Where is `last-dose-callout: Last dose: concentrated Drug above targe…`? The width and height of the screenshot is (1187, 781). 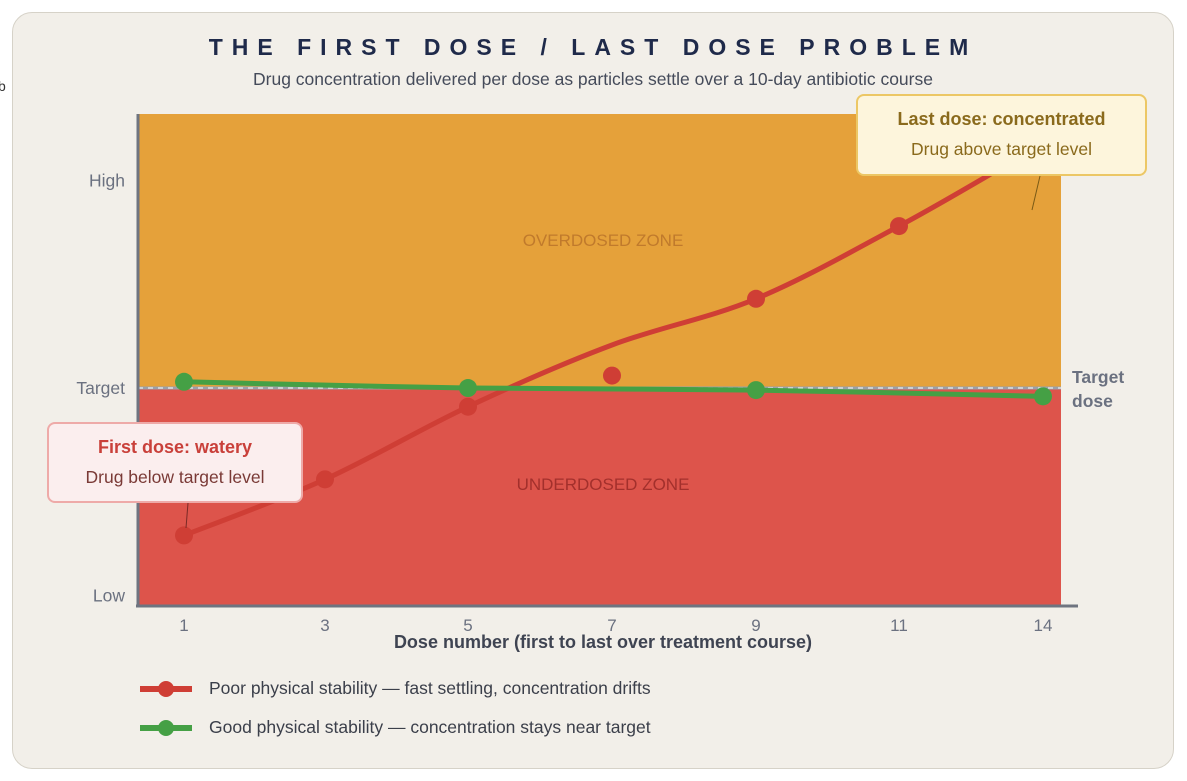
last-dose-callout: Last dose: concentrated Drug above targe… is located at coordinates (1001, 135).